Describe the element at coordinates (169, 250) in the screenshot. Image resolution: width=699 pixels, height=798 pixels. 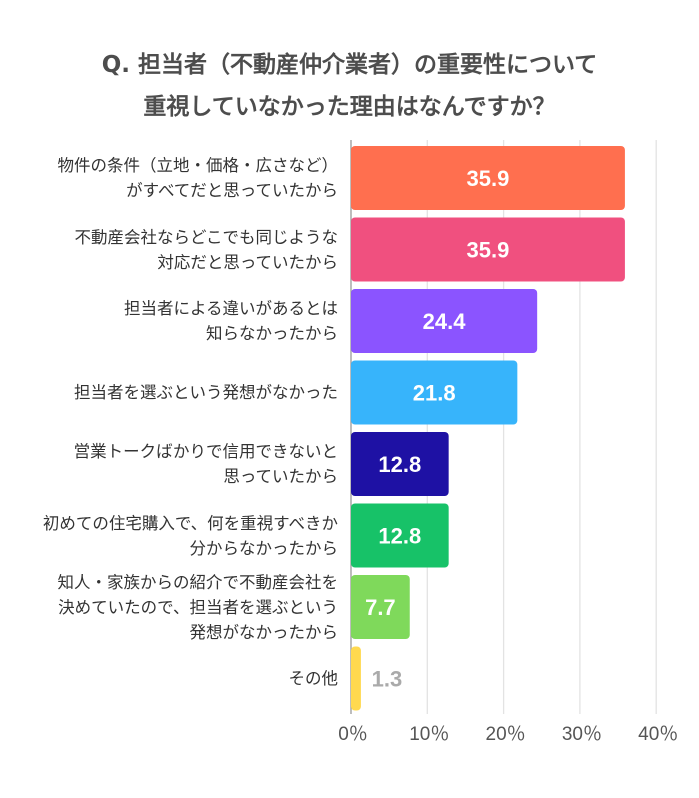
I see `category-label: 不動産会社ならどこでも同じような対応だと思っていたから` at that location.